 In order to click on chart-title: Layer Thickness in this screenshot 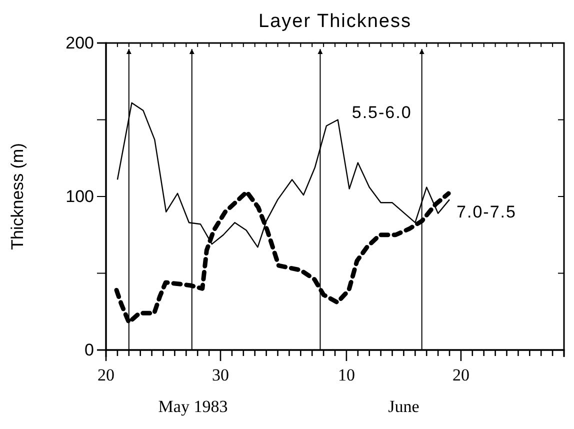, I will do `click(335, 21)`.